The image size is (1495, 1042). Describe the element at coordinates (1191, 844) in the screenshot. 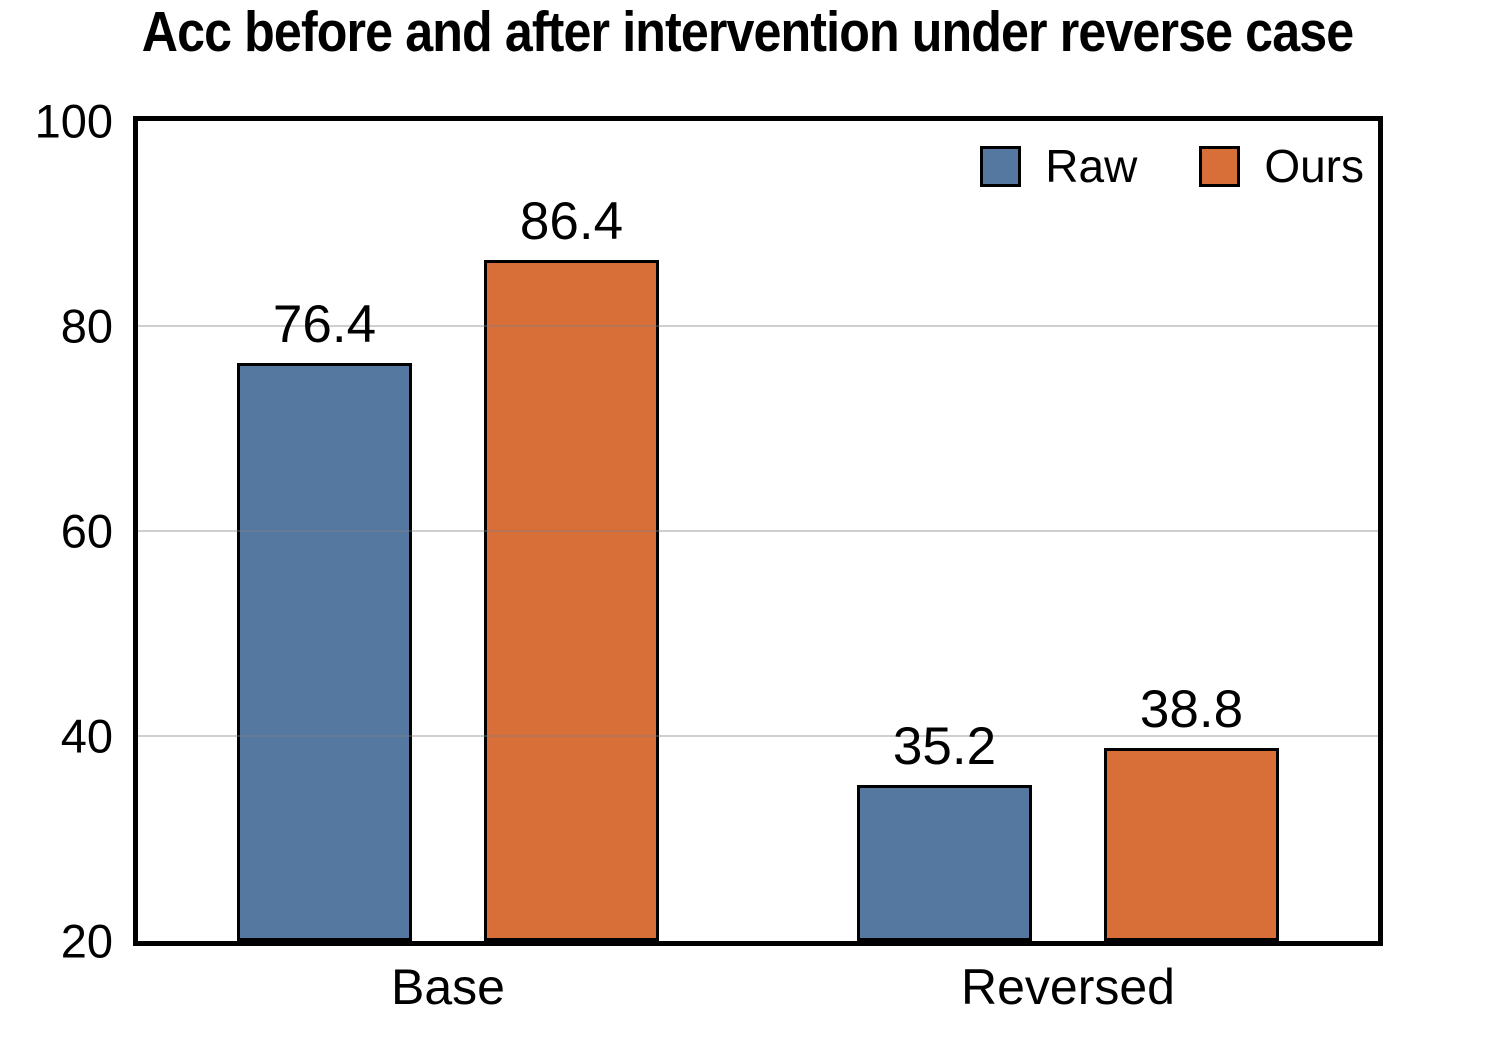

I see `bar-ours-reversed` at that location.